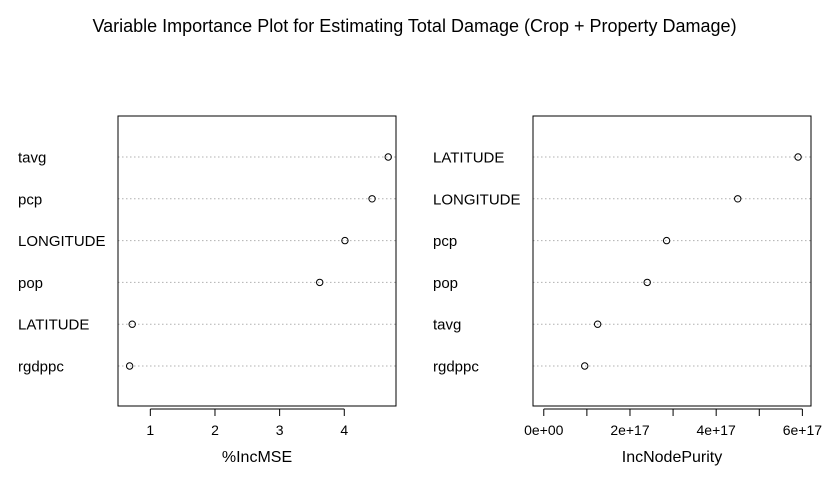 The width and height of the screenshot is (829, 484). Describe the element at coordinates (717, 430) in the screenshot. I see `x-tick-label: 4e+17` at that location.